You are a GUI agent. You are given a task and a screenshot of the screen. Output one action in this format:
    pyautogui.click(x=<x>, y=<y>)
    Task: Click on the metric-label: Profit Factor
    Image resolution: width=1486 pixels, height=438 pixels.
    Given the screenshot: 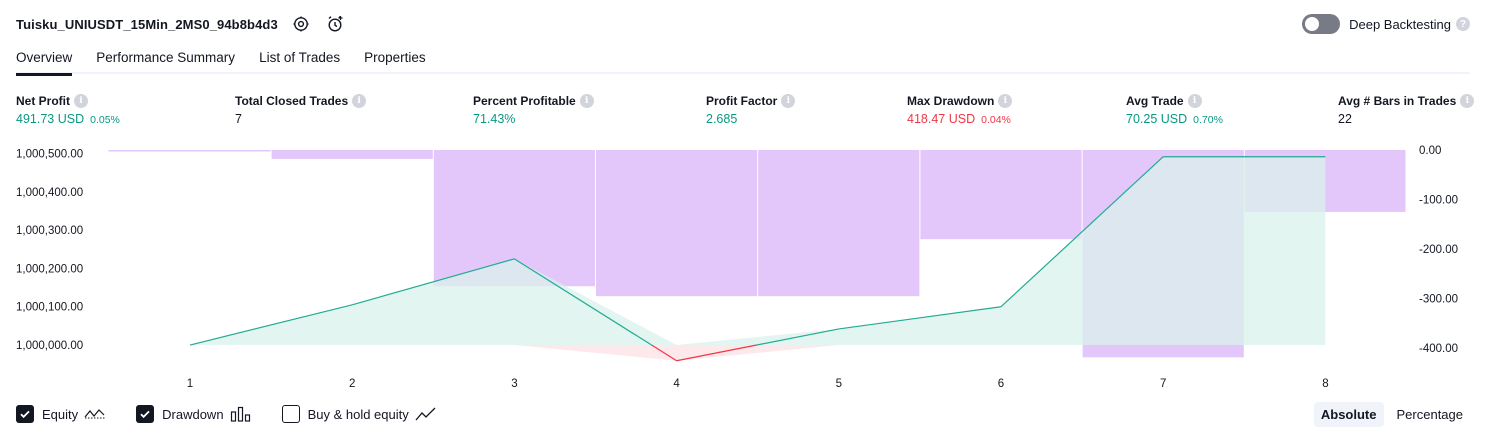 What is the action you would take?
    pyautogui.click(x=742, y=101)
    